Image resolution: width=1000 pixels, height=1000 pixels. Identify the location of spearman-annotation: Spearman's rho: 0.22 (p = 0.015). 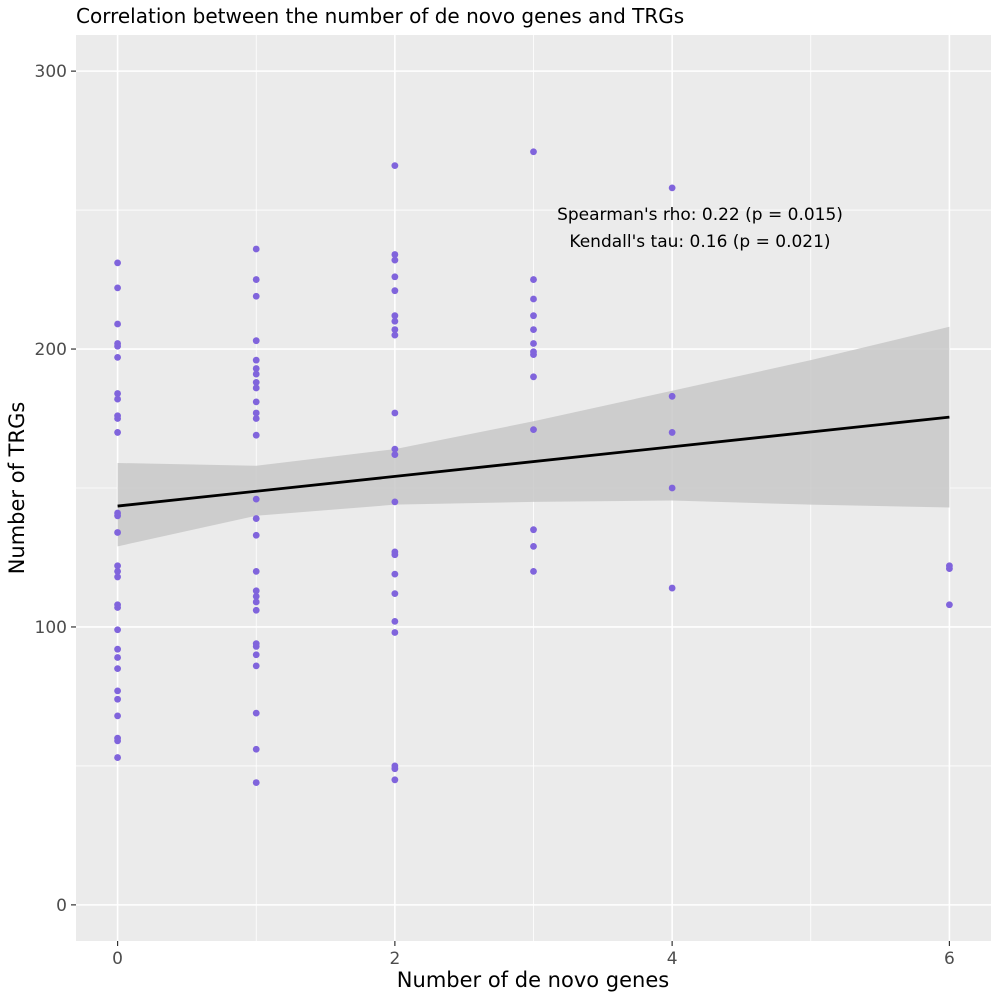
(700, 215).